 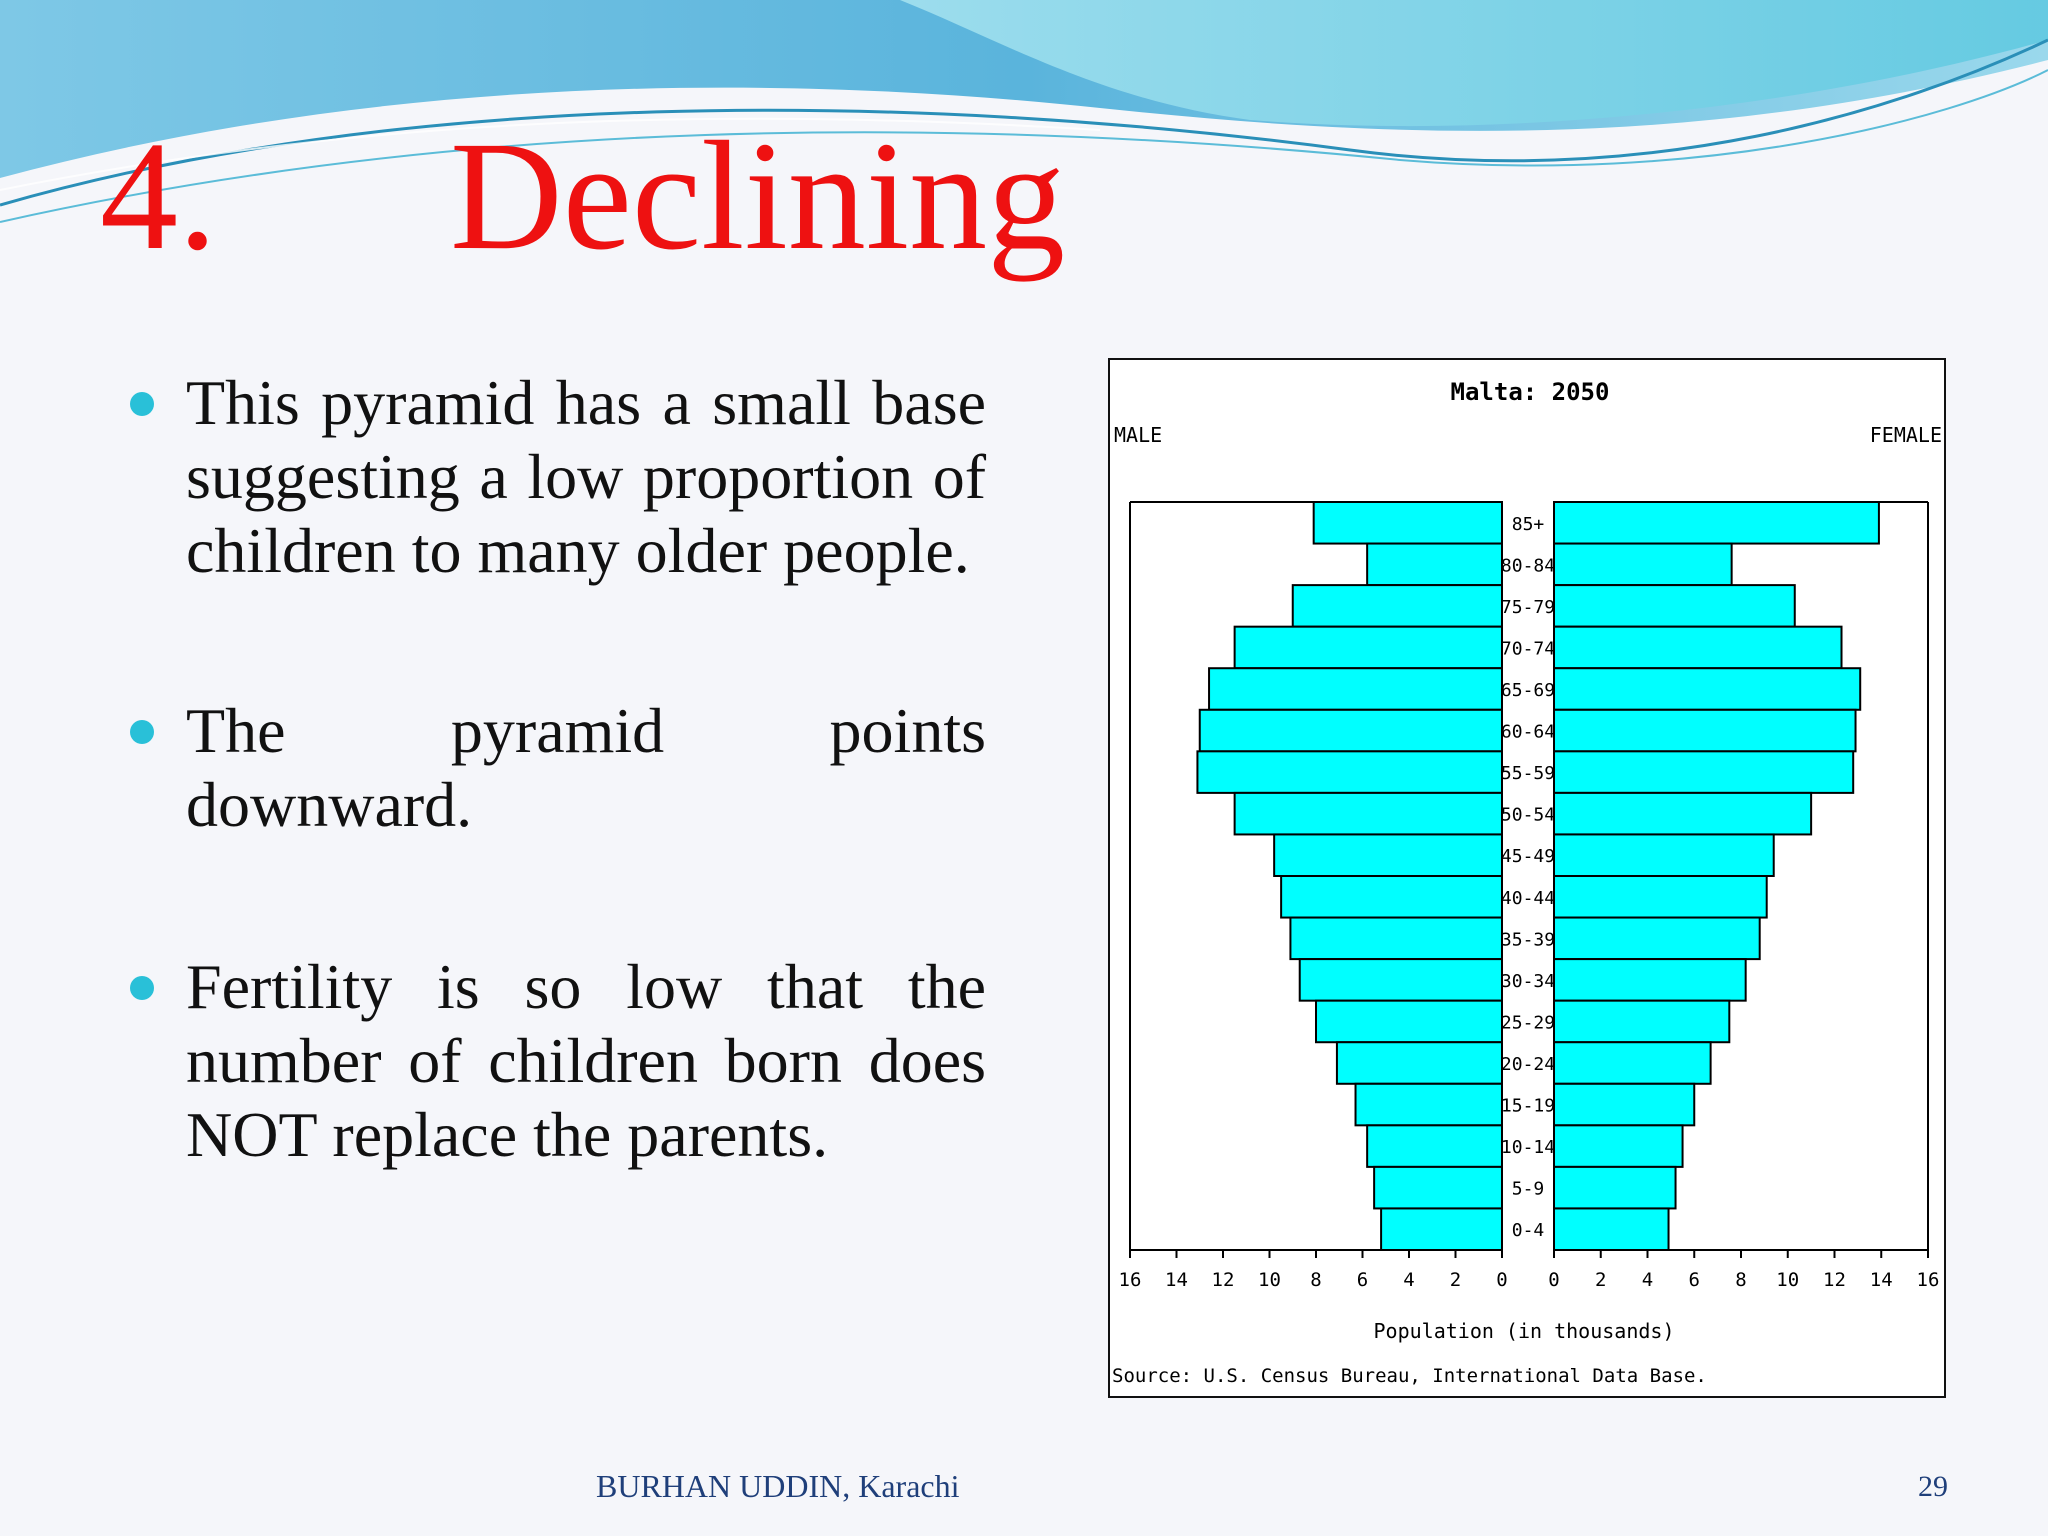 What do you see at coordinates (1530, 392) in the screenshot?
I see `chart-title: Malta: 2050` at bounding box center [1530, 392].